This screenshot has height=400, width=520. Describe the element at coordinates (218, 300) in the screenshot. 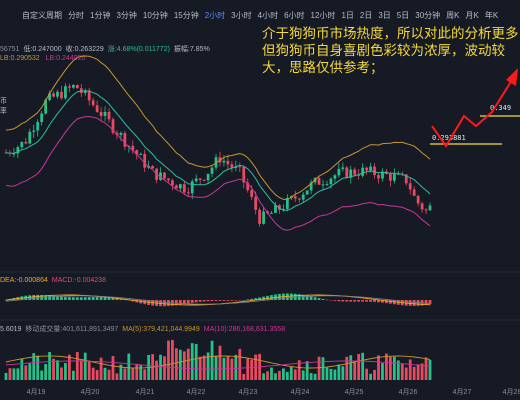

I see `macd-dea-line` at that location.